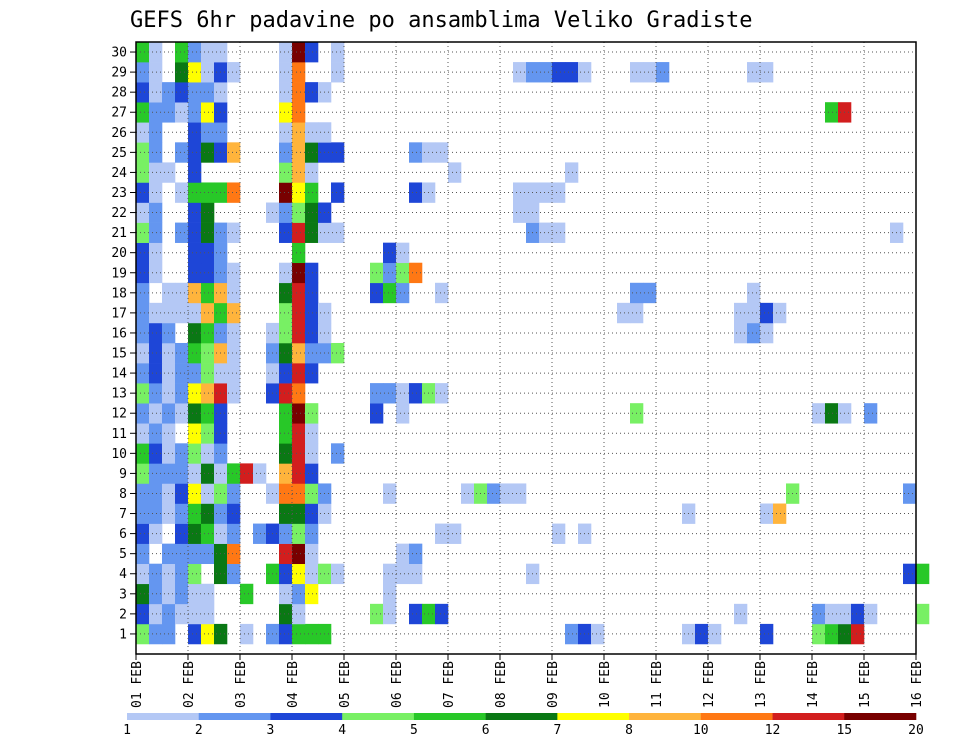  I want to click on x-tick-label: 06 FEB, so click(397, 684).